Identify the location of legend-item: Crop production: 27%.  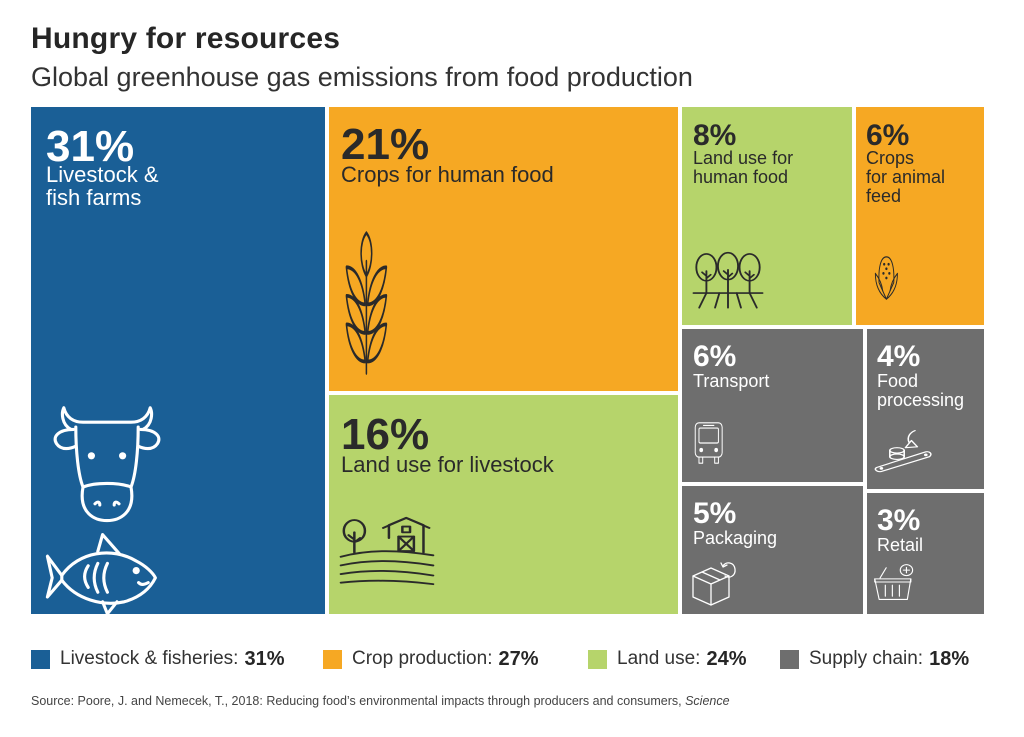
(431, 659).